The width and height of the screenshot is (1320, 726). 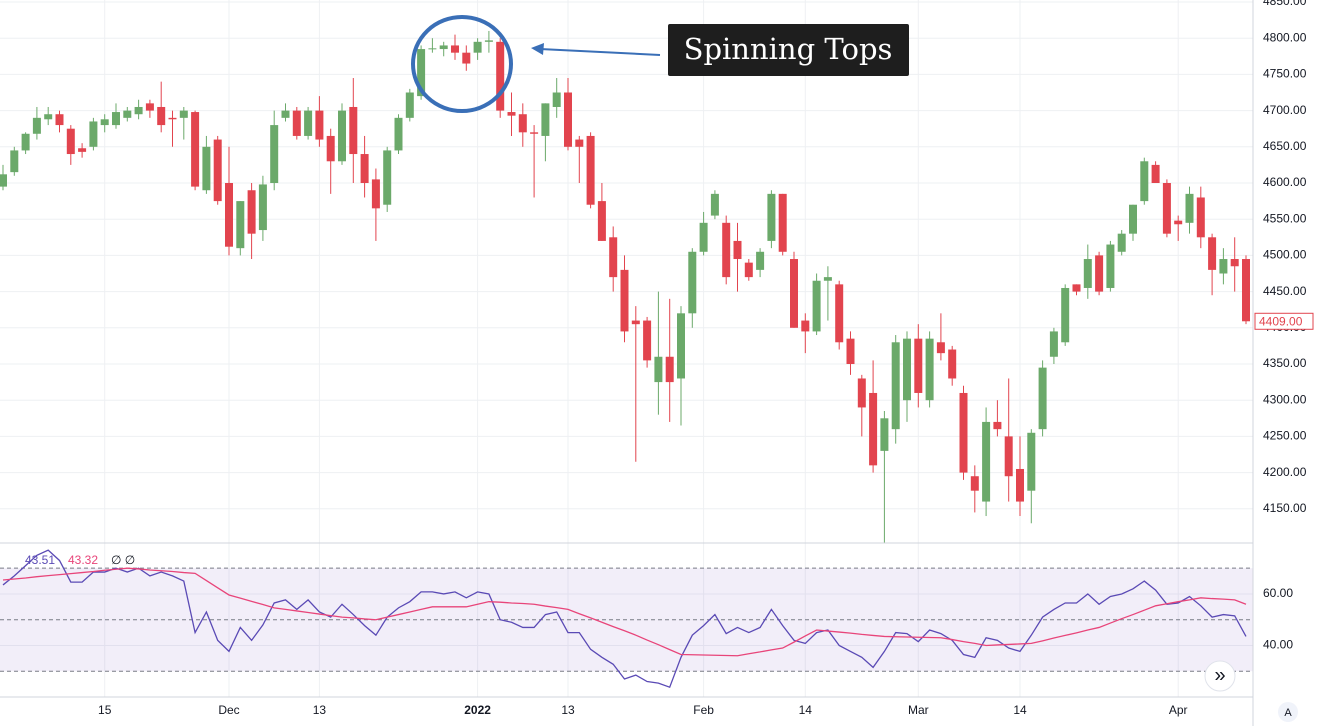 What do you see at coordinates (1285, 363) in the screenshot?
I see `y-tick-label: 4350.00` at bounding box center [1285, 363].